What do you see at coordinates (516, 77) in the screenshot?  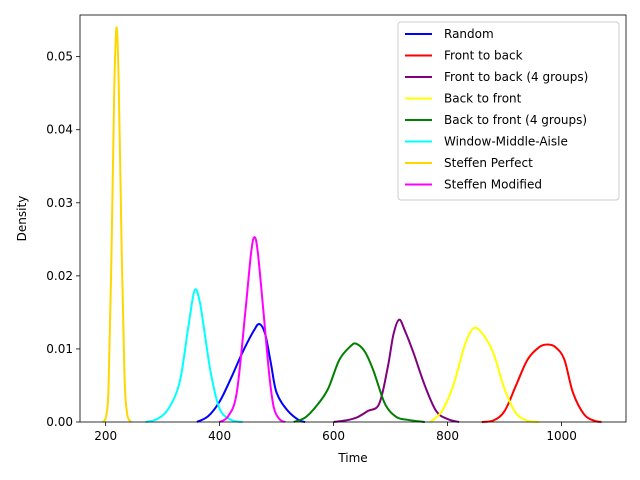 I see `legend-label: Front to back (4 groups)` at bounding box center [516, 77].